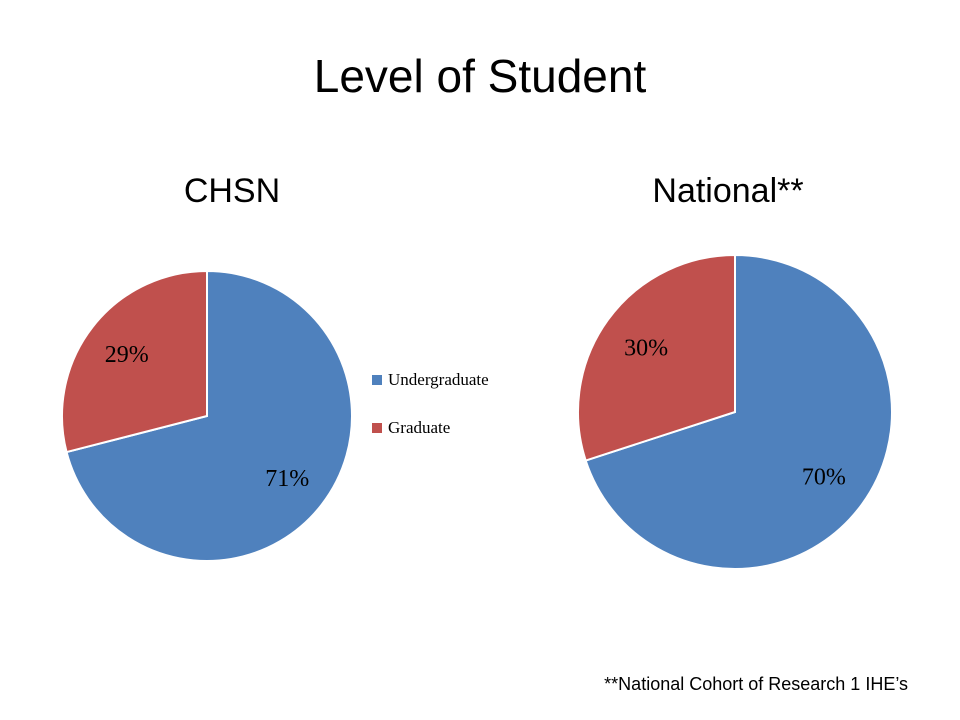  What do you see at coordinates (646, 348) in the screenshot?
I see `data-label: 30%` at bounding box center [646, 348].